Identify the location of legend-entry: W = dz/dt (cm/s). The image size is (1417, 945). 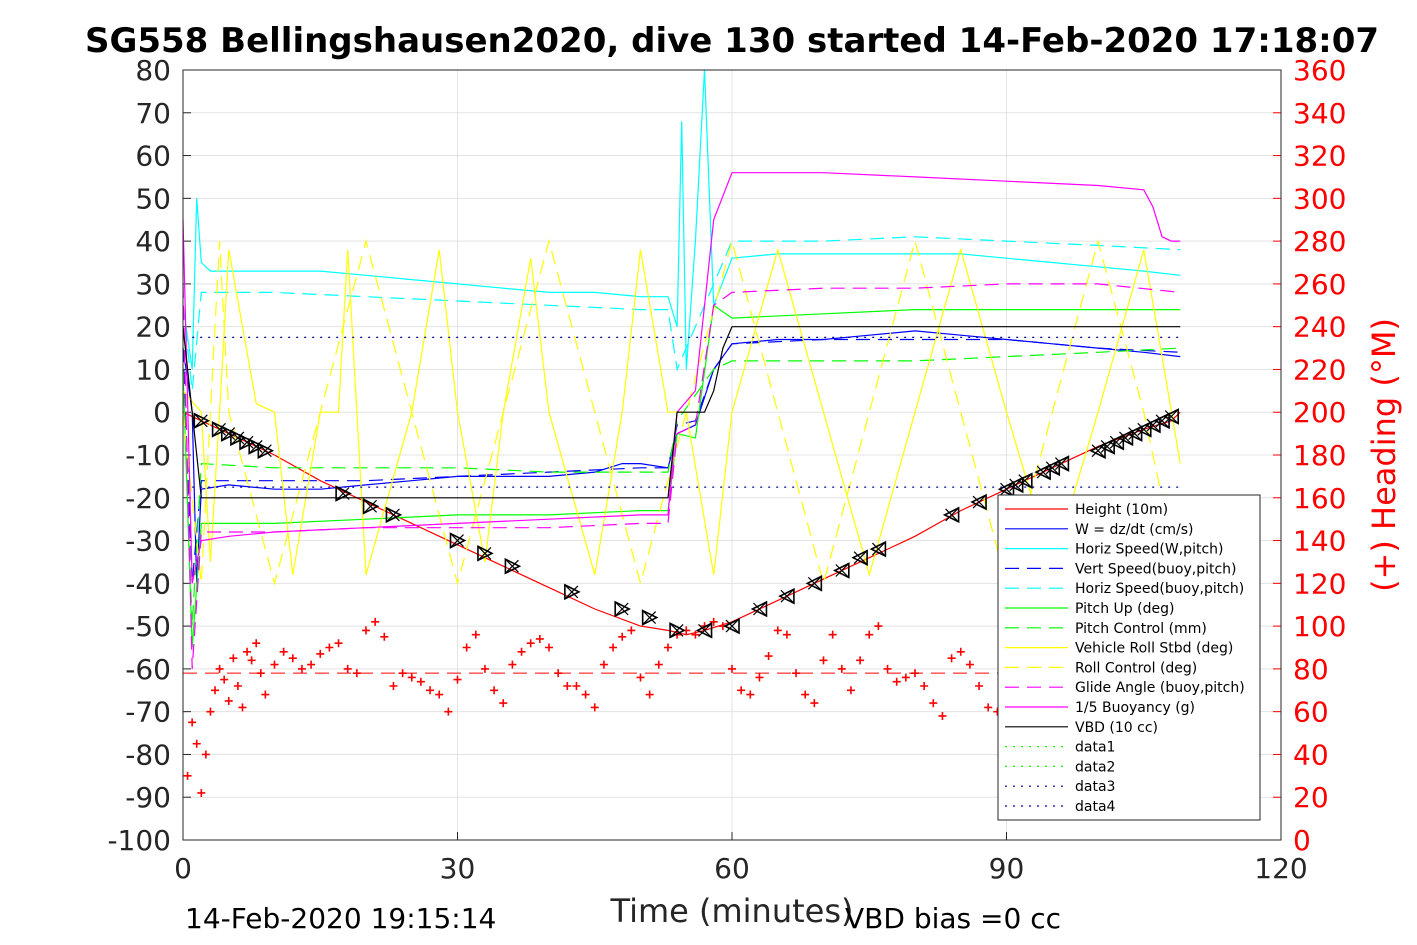
(1134, 530).